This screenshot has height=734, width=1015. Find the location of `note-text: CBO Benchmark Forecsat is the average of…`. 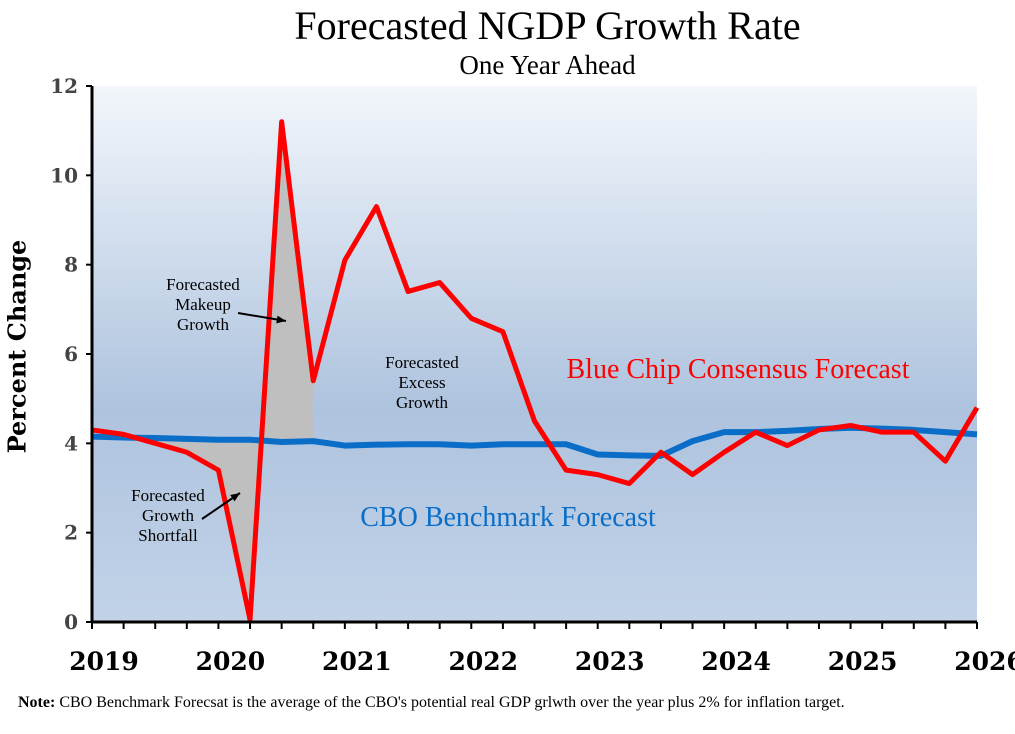

note-text: CBO Benchmark Forecsat is the average of… is located at coordinates (450, 702).